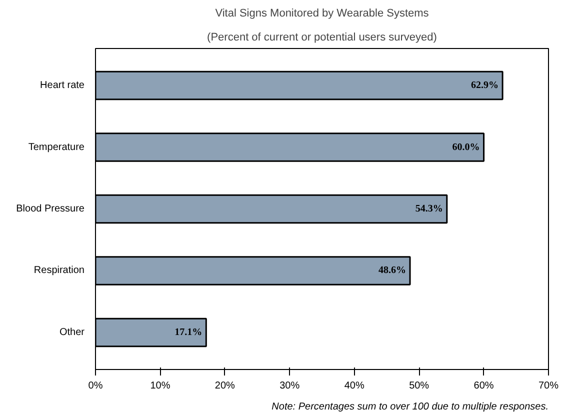 This screenshot has width=563, height=417. What do you see at coordinates (225, 386) in the screenshot?
I see `x-tick-label: 20%` at bounding box center [225, 386].